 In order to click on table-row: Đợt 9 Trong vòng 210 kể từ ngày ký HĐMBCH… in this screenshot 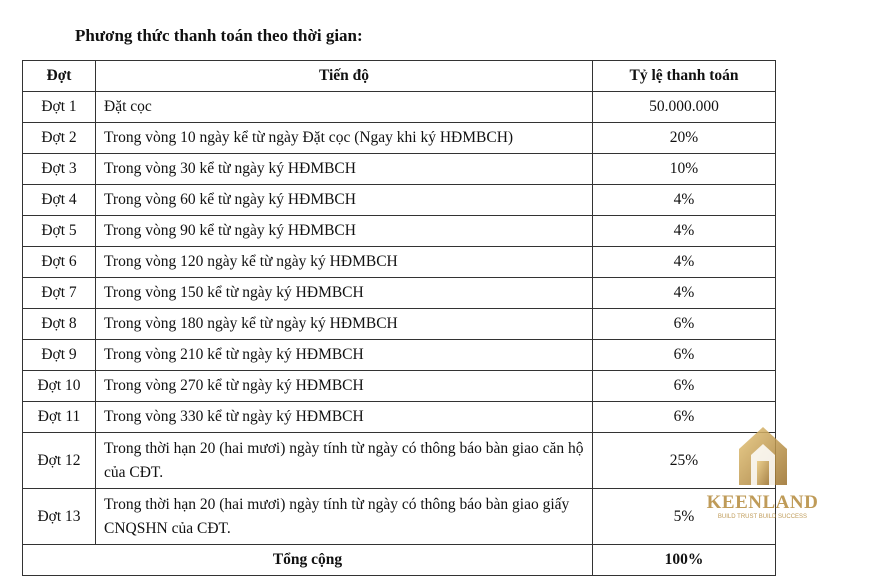, I will do `click(399, 355)`.